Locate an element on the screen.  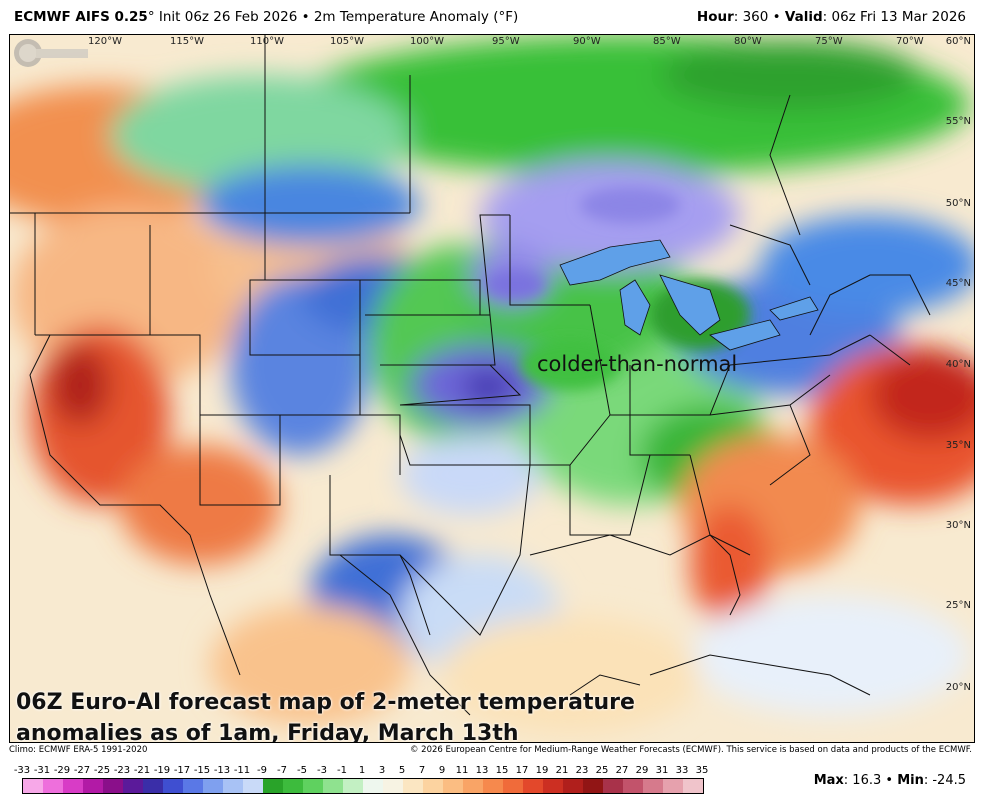
colorbar-tick-label: 23 is located at coordinates (582, 770).